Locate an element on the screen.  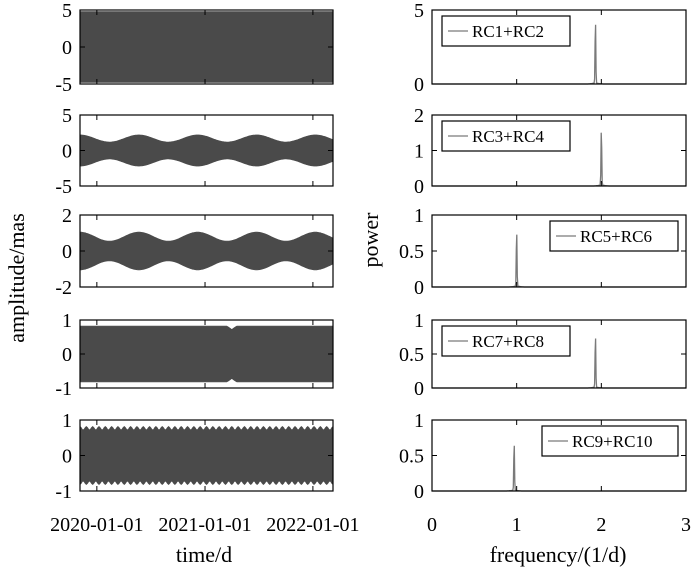
legend-label: RC5+RC6 is located at coordinates (616, 236).